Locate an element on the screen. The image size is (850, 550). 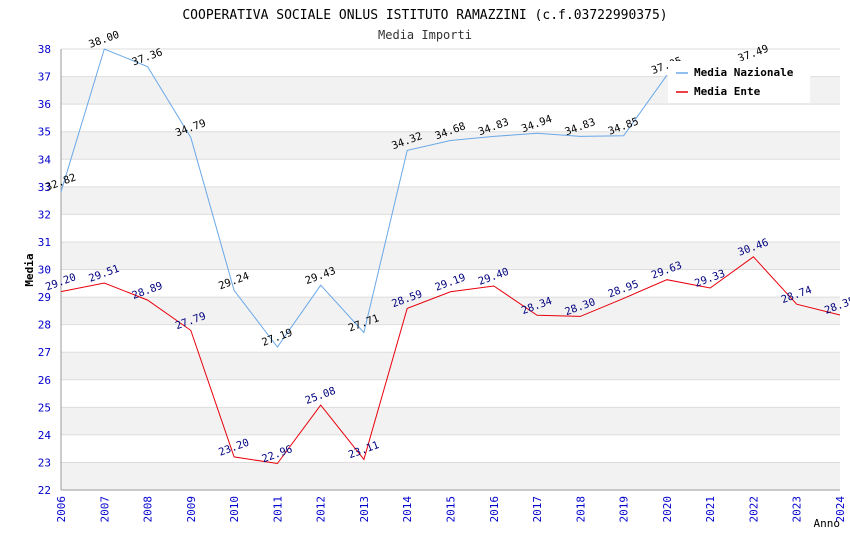
y-tick-label: 35 is located at coordinates (44, 132).